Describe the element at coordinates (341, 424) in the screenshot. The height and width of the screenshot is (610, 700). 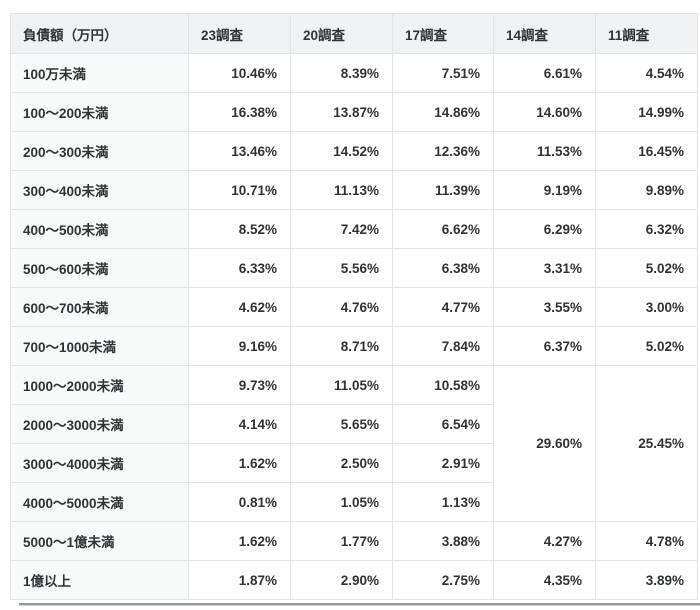
I see `value-cell: 5.65%` at that location.